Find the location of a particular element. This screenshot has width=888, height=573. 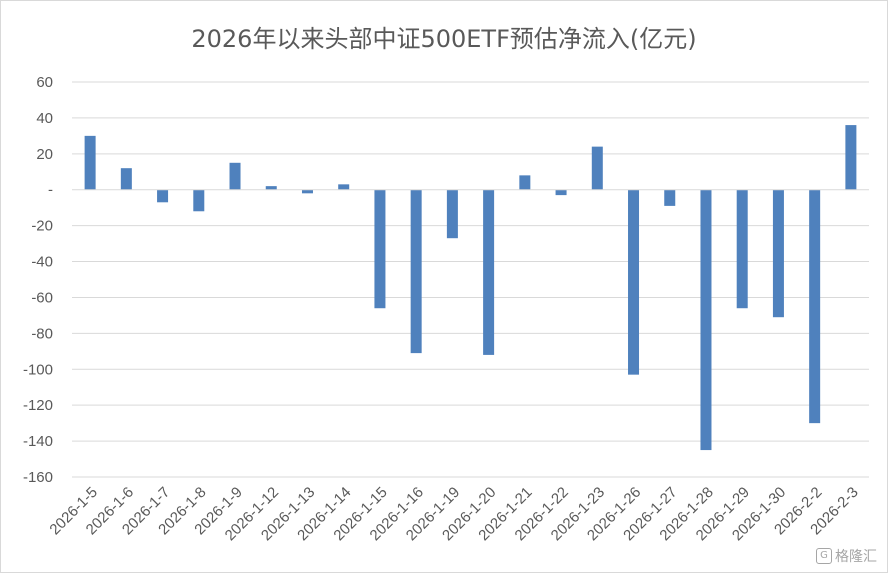

y-tick-label: -120 is located at coordinates (38, 405).